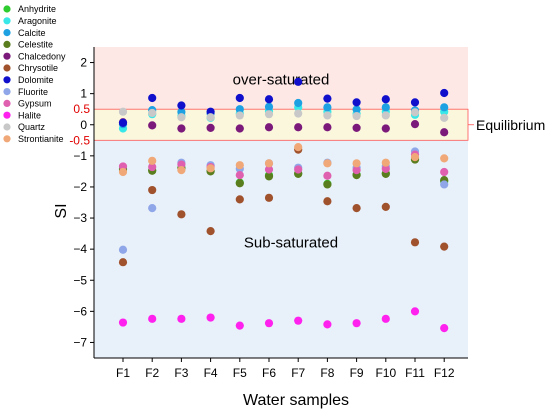  What do you see at coordinates (80, 342) in the screenshot?
I see `y-tick-label: −7` at bounding box center [80, 342].